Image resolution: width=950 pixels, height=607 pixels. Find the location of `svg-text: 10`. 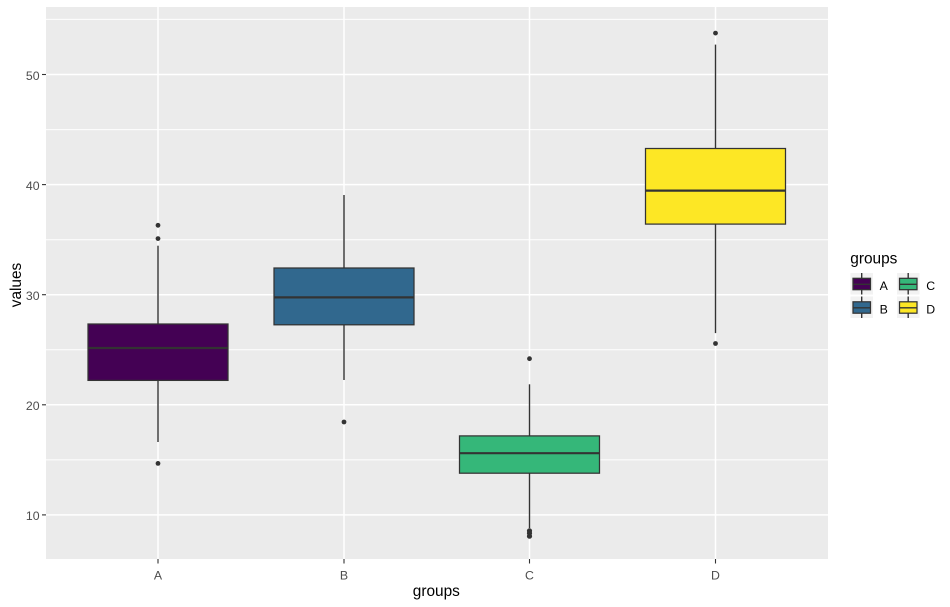

svg-text: 10 is located at coordinates (33, 516).